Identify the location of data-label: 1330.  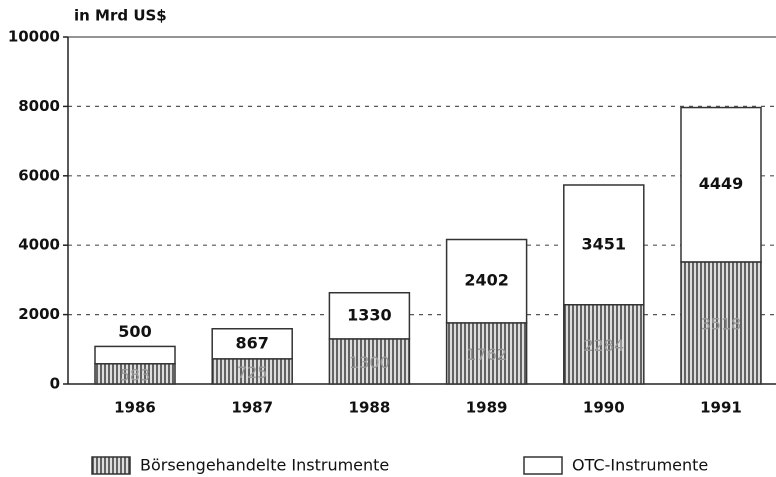
(369, 314).